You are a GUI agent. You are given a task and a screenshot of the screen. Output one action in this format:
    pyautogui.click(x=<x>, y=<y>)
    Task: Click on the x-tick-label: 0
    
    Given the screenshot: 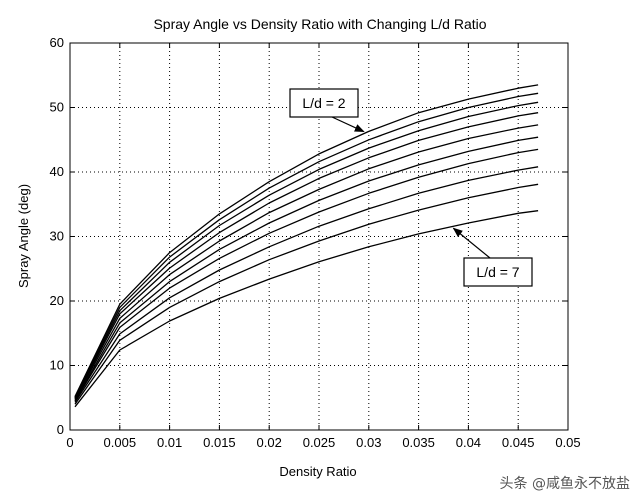 What is the action you would take?
    pyautogui.click(x=69, y=442)
    